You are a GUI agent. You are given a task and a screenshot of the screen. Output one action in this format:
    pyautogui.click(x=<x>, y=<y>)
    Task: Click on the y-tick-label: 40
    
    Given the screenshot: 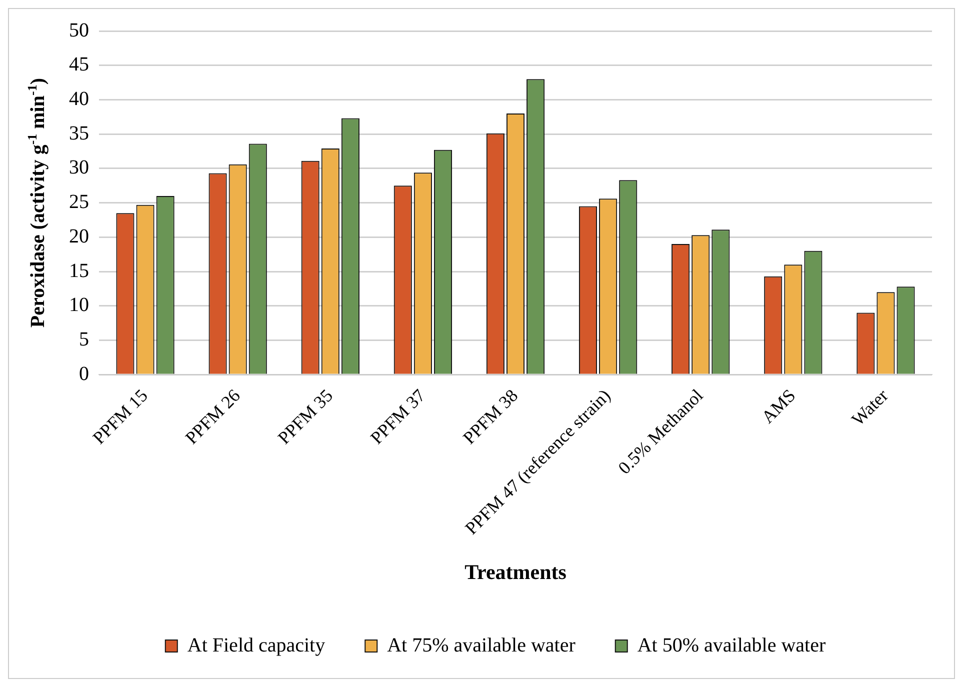 What is the action you would take?
    pyautogui.click(x=79, y=99)
    